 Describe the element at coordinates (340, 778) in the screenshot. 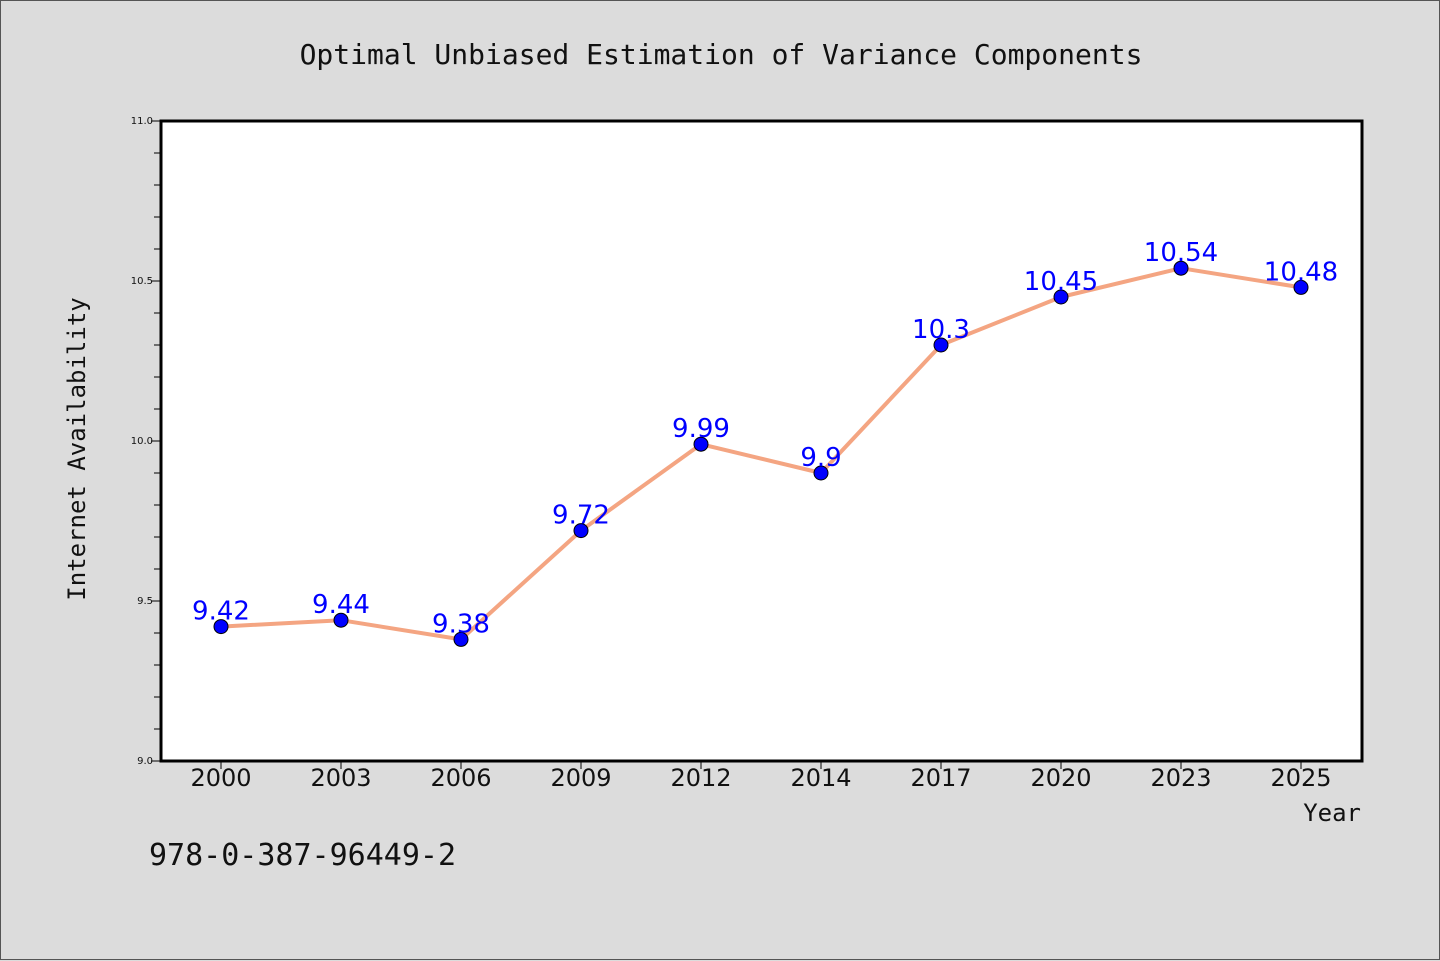

I see `x-tick-label: 2003` at that location.